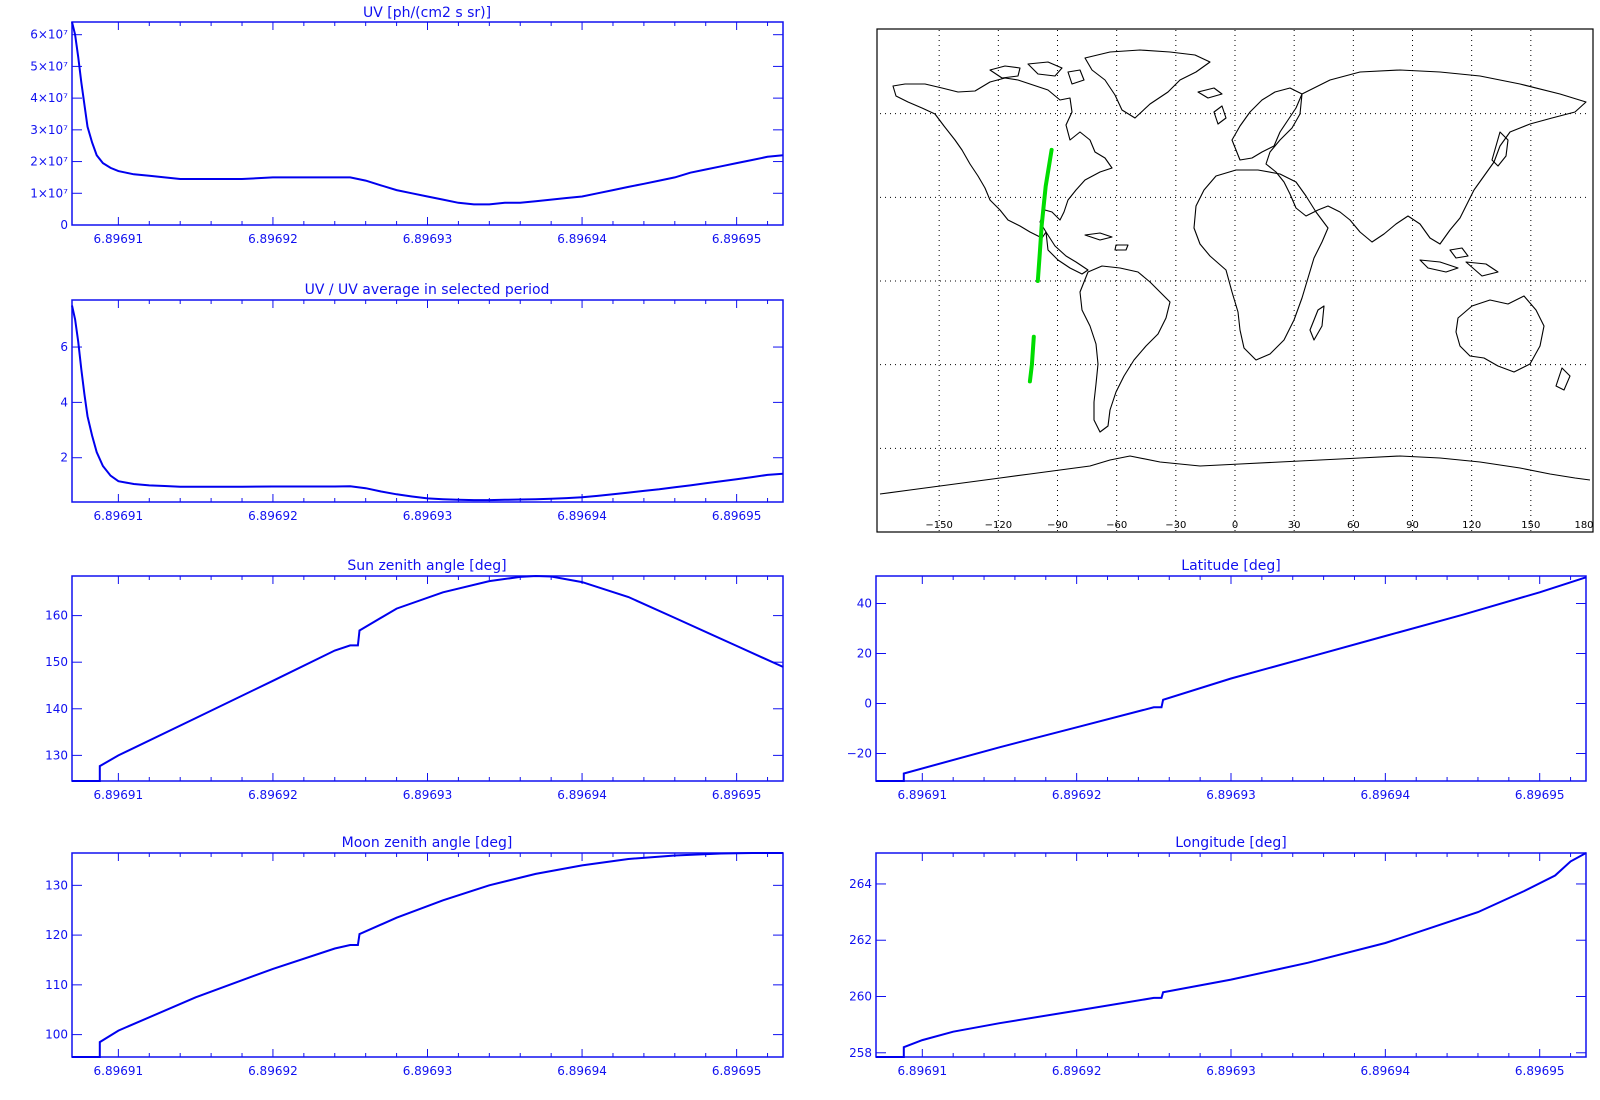 This screenshot has height=1100, width=1600. Describe the element at coordinates (860, 997) in the screenshot. I see `y-tick-label: 260` at that location.